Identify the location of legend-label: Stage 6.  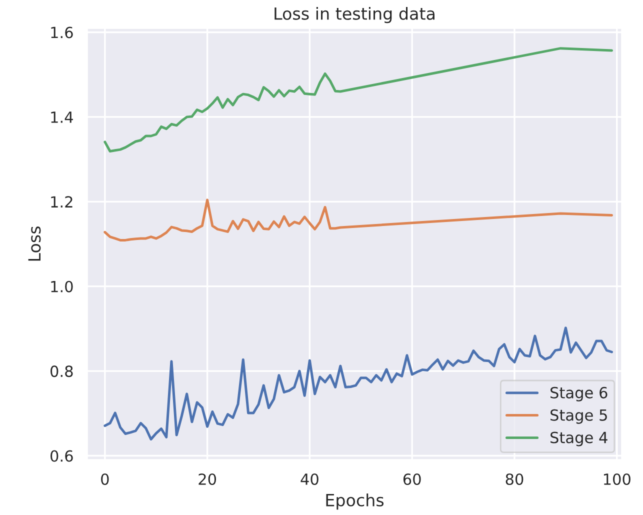
(579, 394).